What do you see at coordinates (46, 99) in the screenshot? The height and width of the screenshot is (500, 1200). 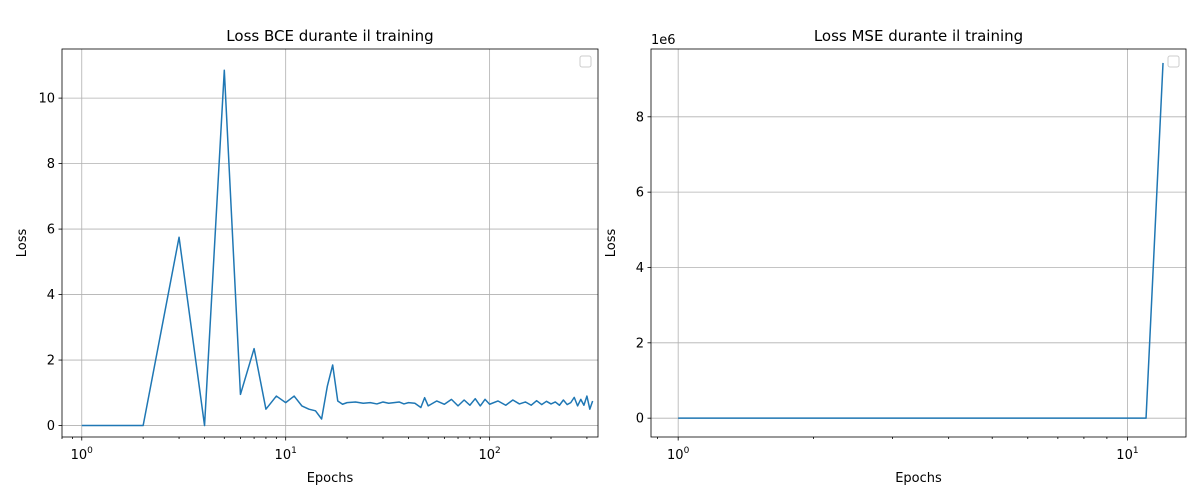 I see `y-tick-label: 10` at bounding box center [46, 99].